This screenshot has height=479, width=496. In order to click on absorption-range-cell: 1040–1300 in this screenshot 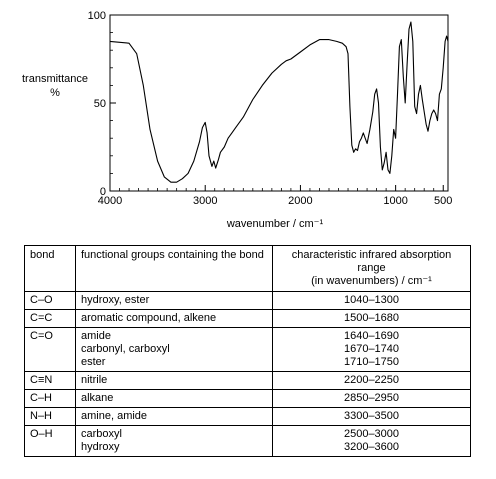, I will do `click(371, 300)`.